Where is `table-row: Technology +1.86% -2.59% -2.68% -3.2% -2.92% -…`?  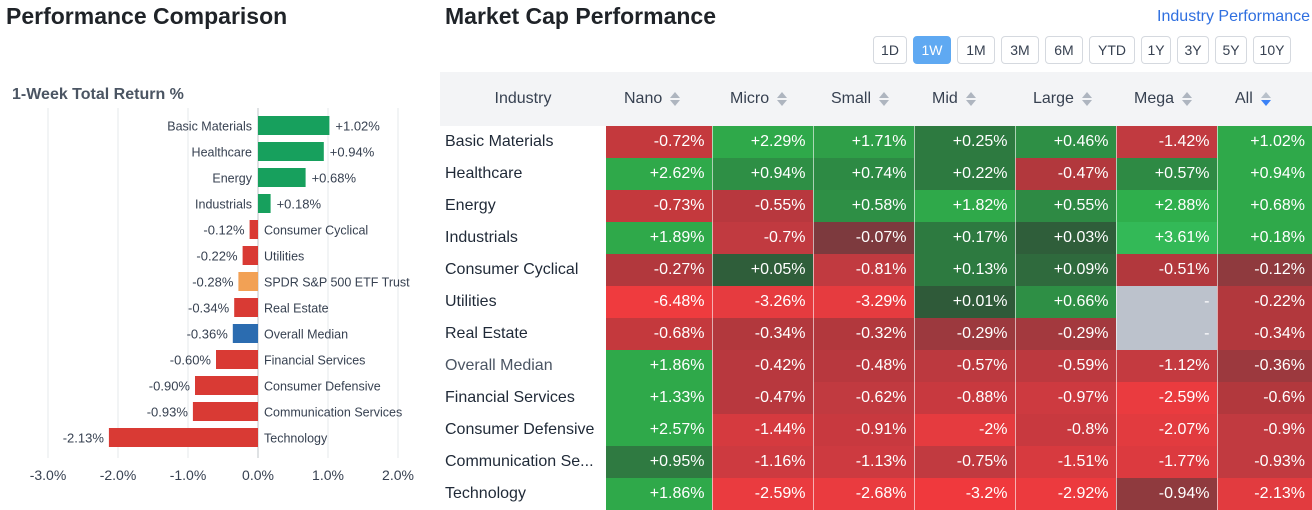
table-row: Technology +1.86% -2.59% -2.68% -3.2% -2.92% -… is located at coordinates (876, 494).